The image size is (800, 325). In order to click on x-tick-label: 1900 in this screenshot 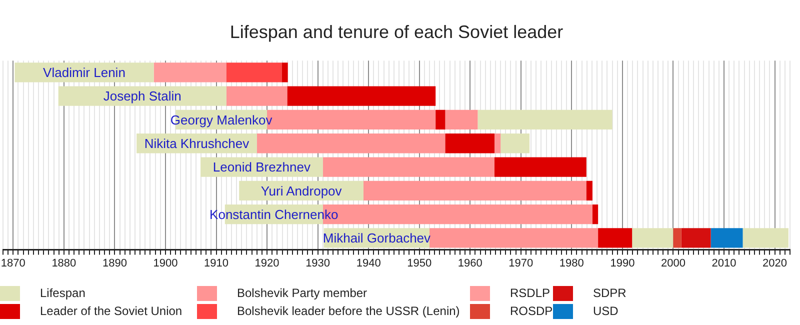, I will do `click(165, 263)`.